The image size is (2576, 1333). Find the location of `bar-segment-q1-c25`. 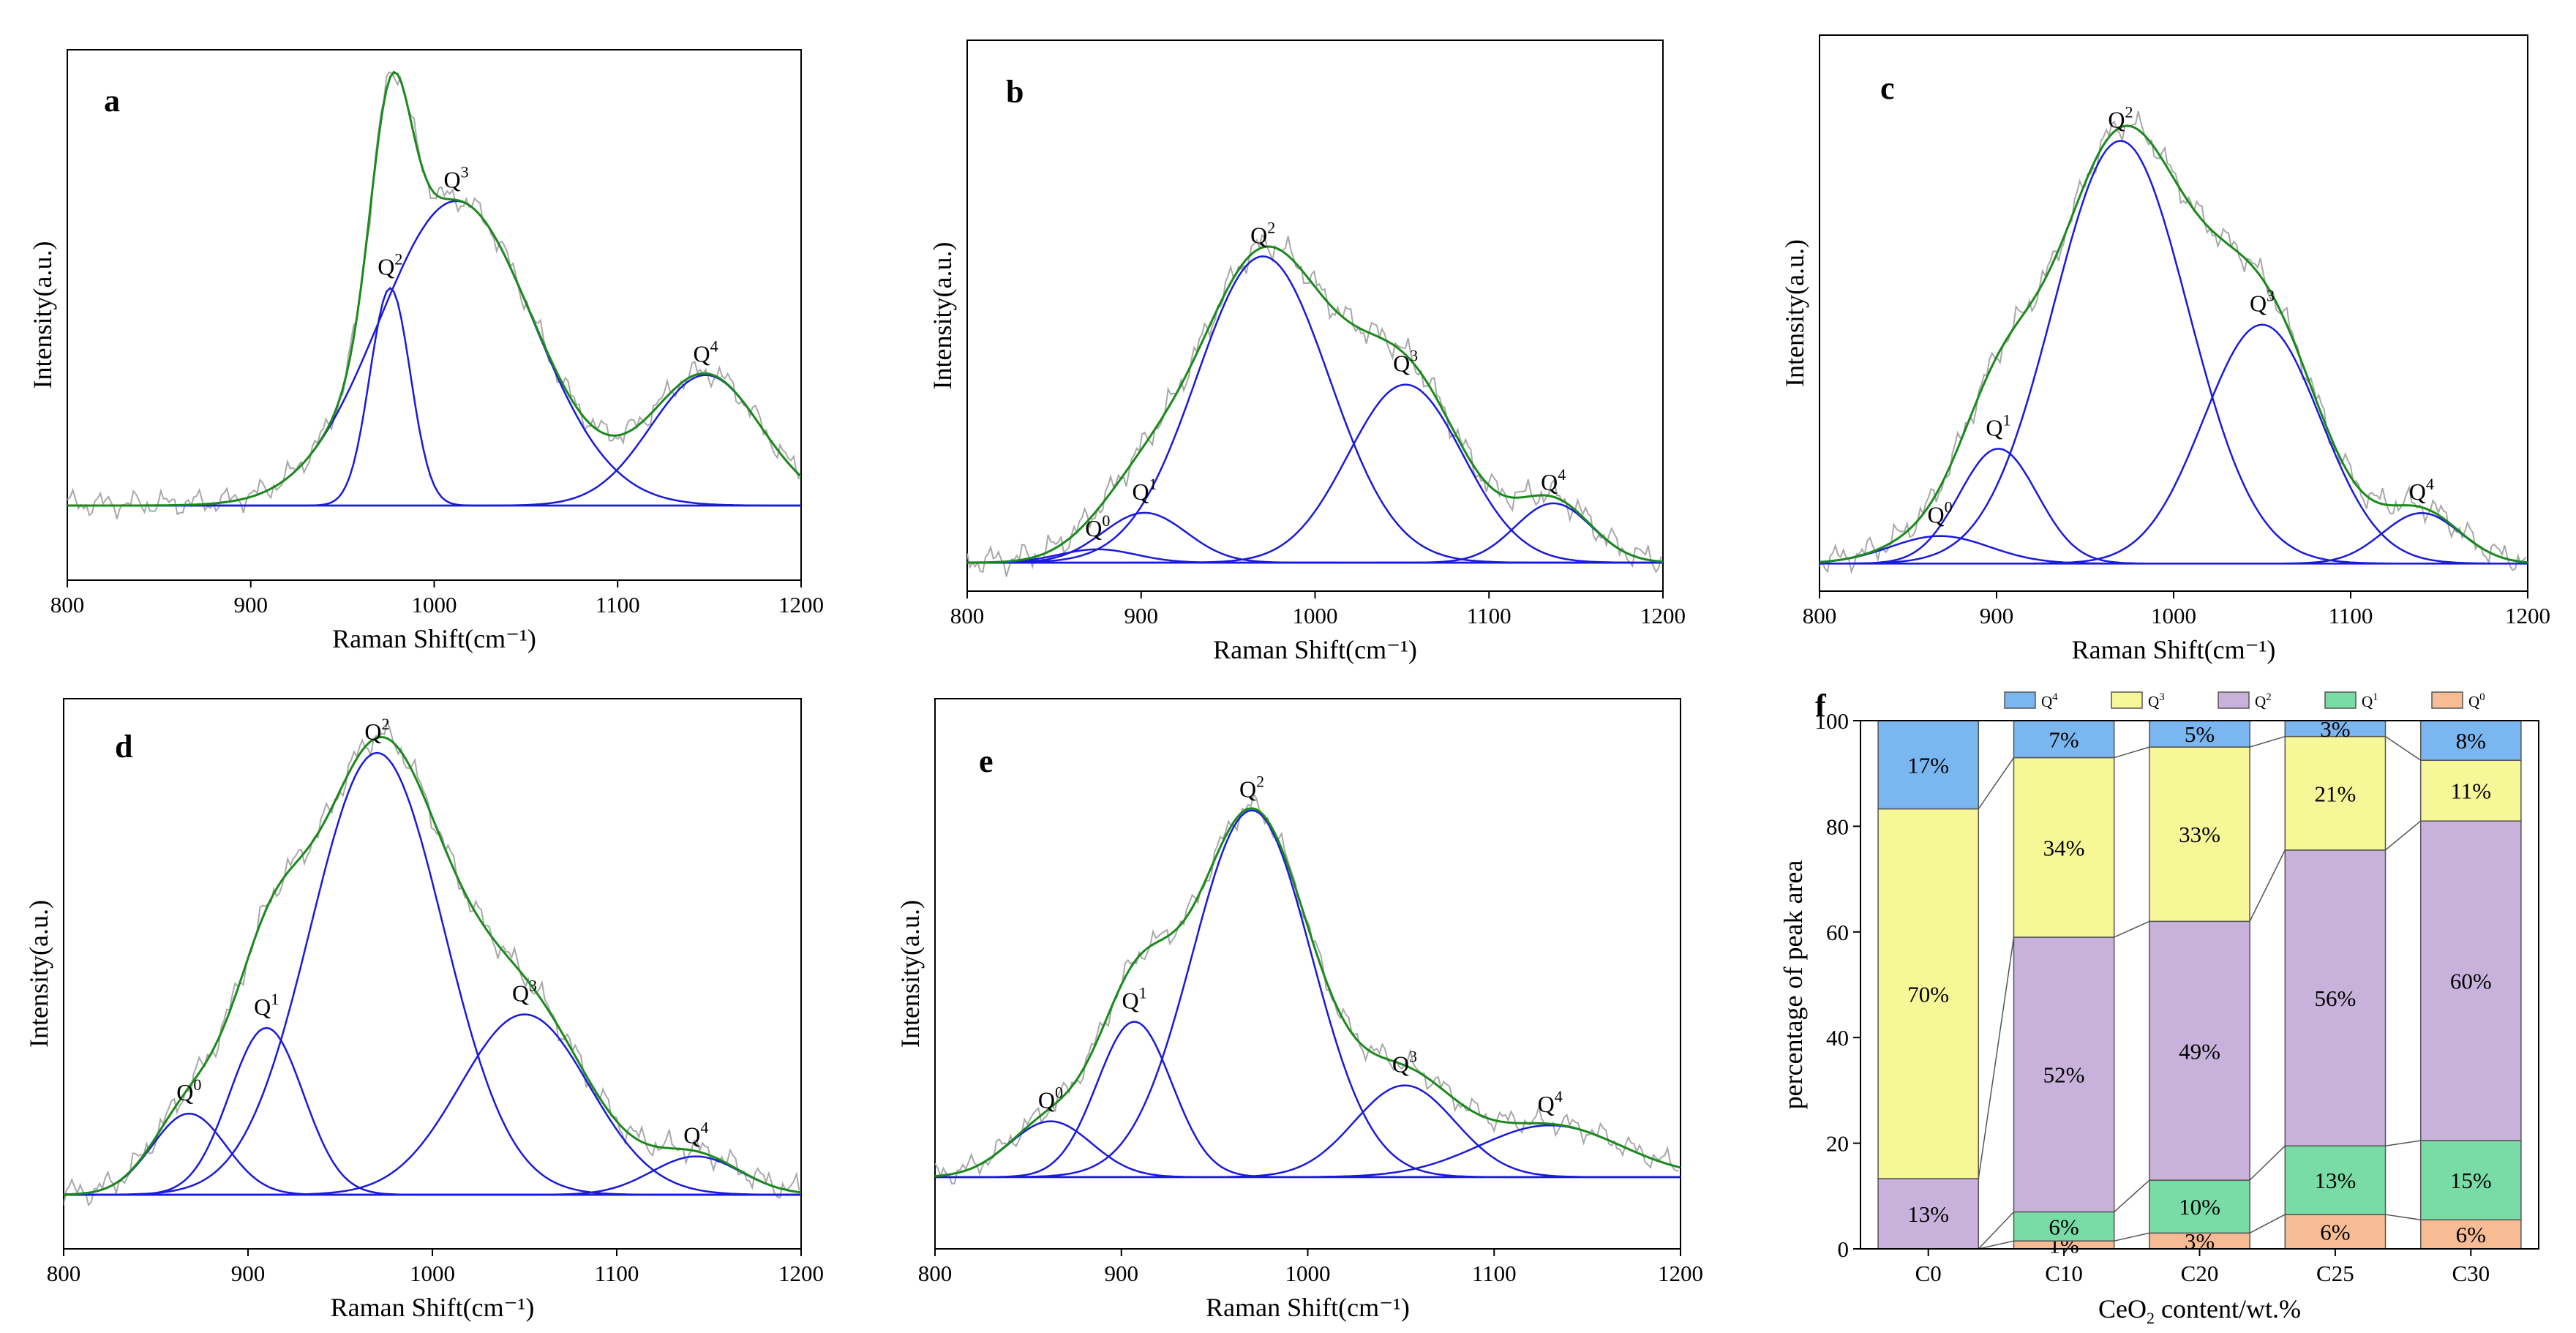

bar-segment-q1-c25 is located at coordinates (2335, 1180).